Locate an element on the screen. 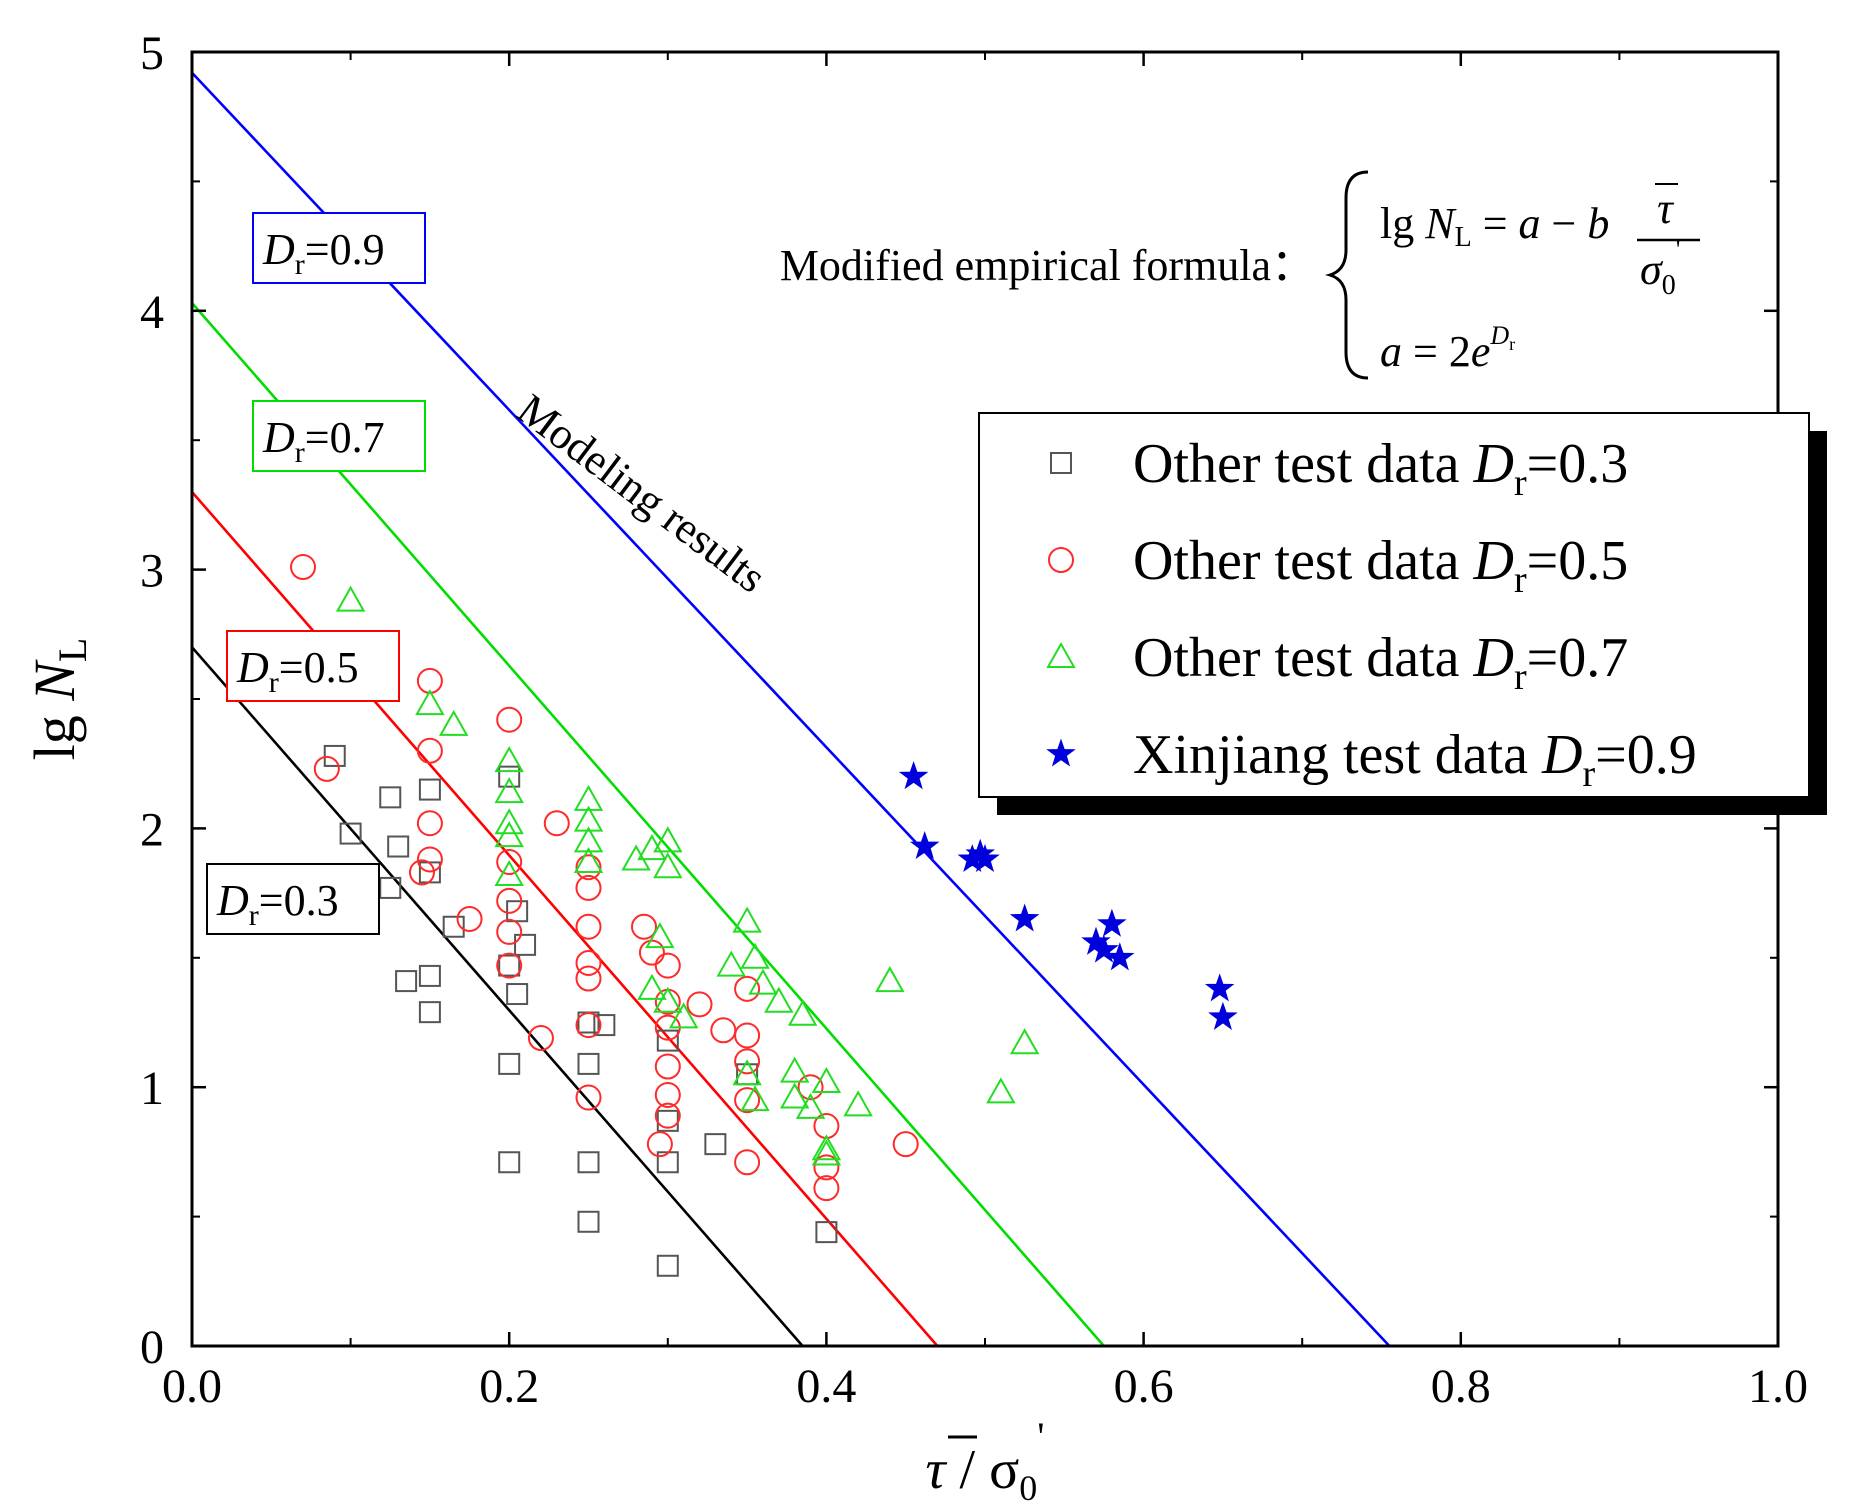 The width and height of the screenshot is (1855, 1510). legend-marker-s03 is located at coordinates (1061, 463).